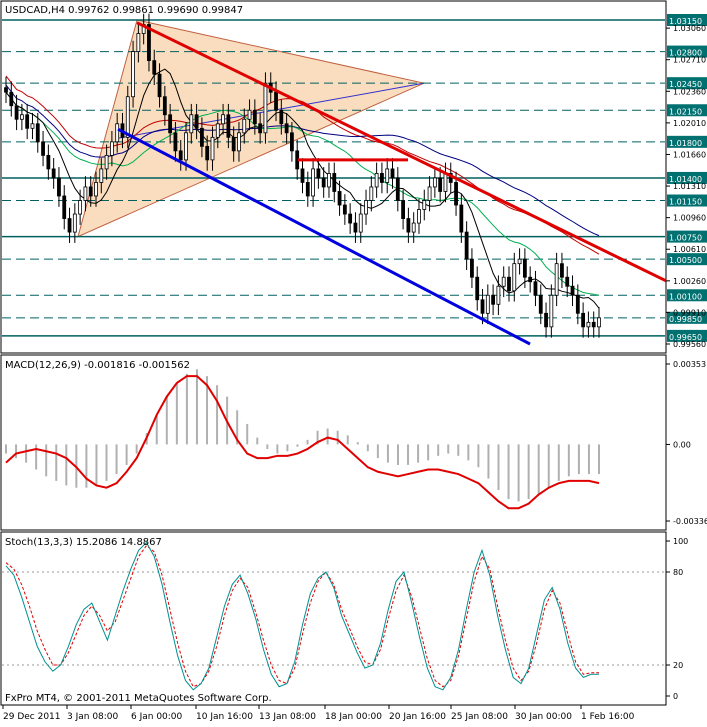  What do you see at coordinates (685, 179) in the screenshot?
I see `level-price-label: 1.01400` at bounding box center [685, 179].